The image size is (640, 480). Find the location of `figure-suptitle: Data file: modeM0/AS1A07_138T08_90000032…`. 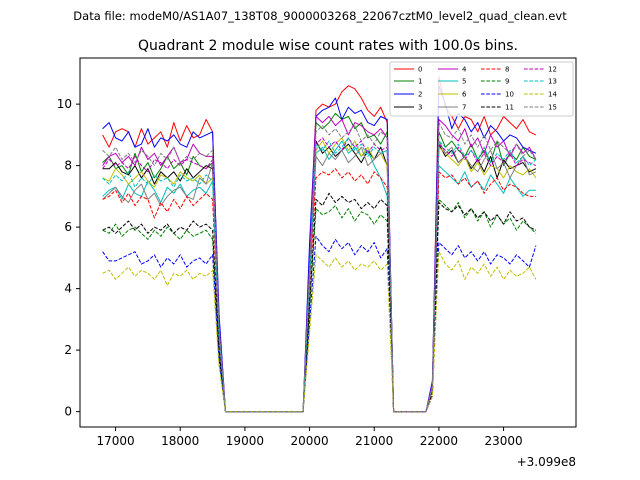

figure-suptitle: Data file: modeM0/AS1A07_138T08_90000032… is located at coordinates (320, 16).